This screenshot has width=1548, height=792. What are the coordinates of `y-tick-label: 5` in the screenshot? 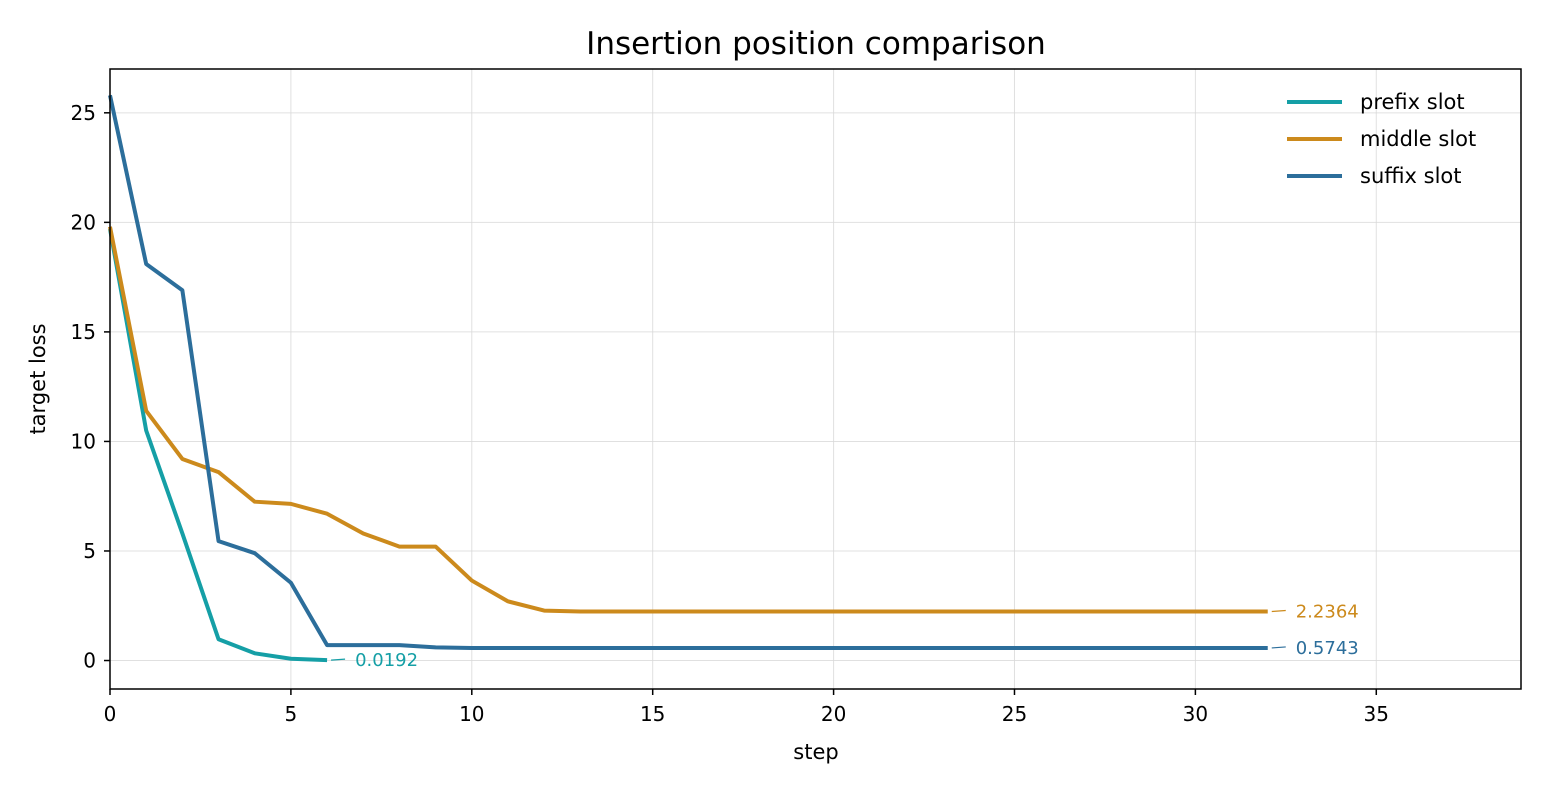 It's located at (89, 551).